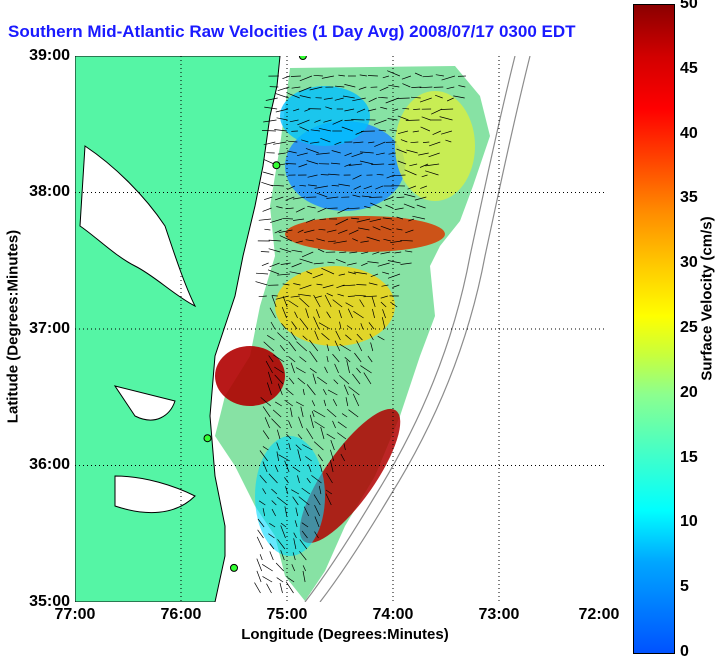  I want to click on colorbar-tick-label: 50, so click(700, 6).